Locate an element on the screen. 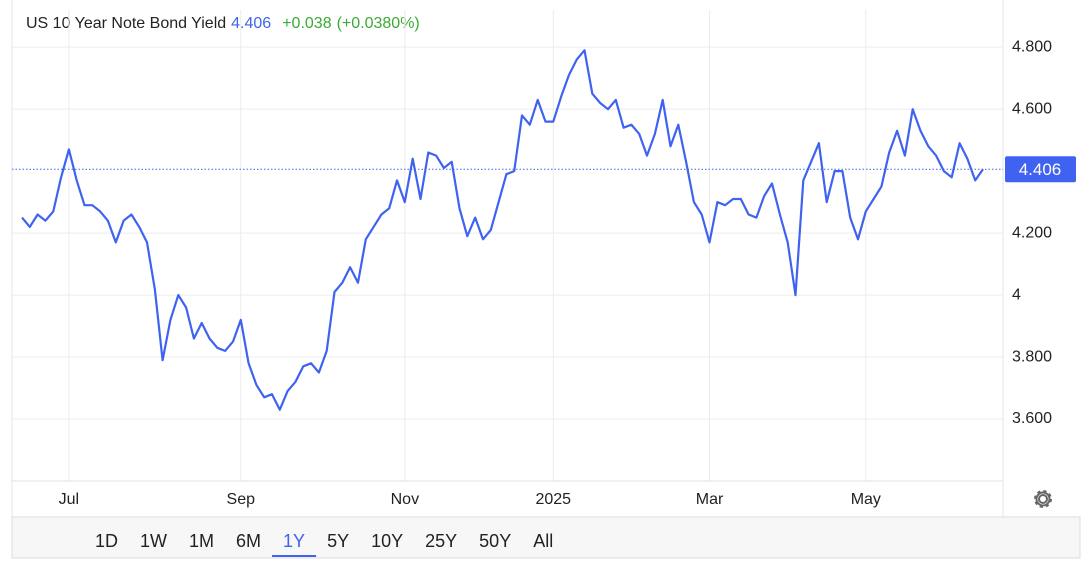 This screenshot has height=566, width=1081. range-button: 1D is located at coordinates (106, 541).